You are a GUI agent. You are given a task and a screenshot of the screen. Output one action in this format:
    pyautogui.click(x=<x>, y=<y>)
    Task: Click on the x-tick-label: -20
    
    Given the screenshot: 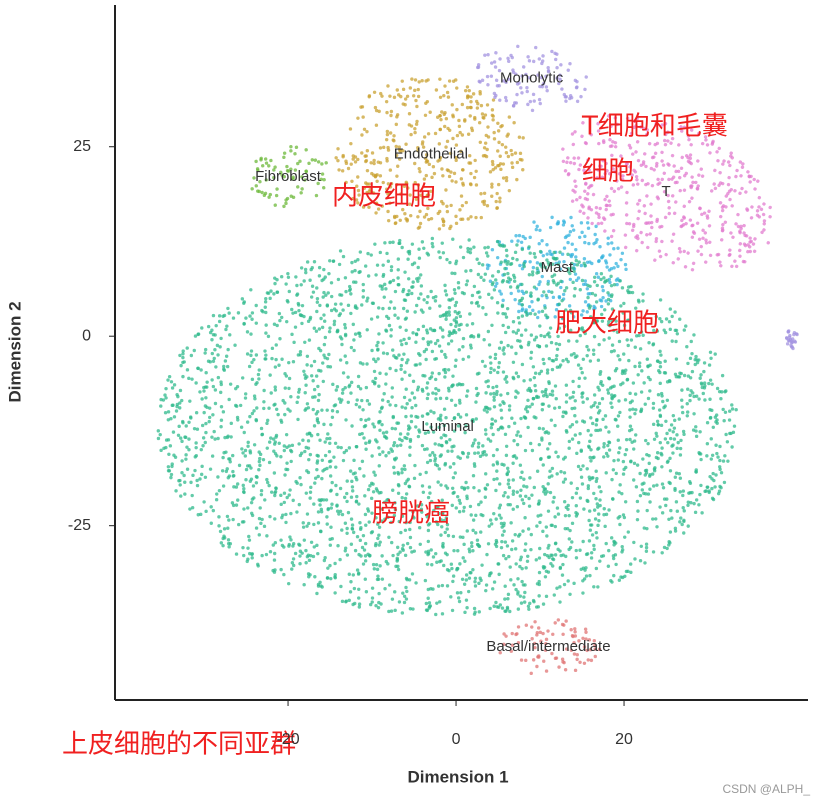 What is the action you would take?
    pyautogui.click(x=287, y=739)
    